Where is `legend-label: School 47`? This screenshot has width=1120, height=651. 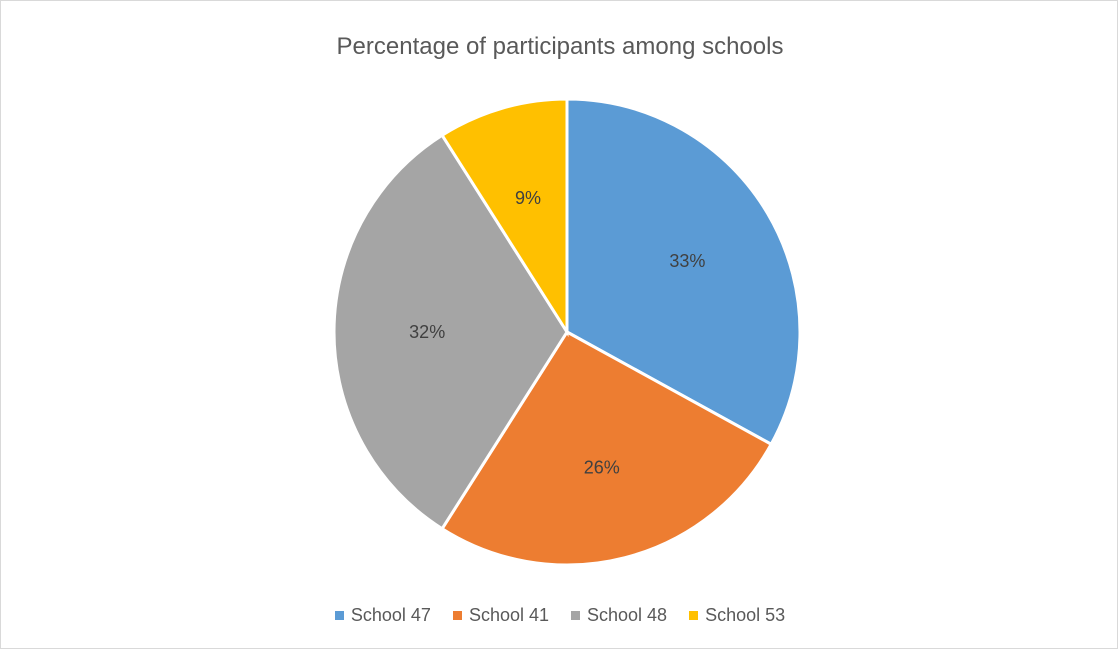 legend-label: School 47 is located at coordinates (390, 615).